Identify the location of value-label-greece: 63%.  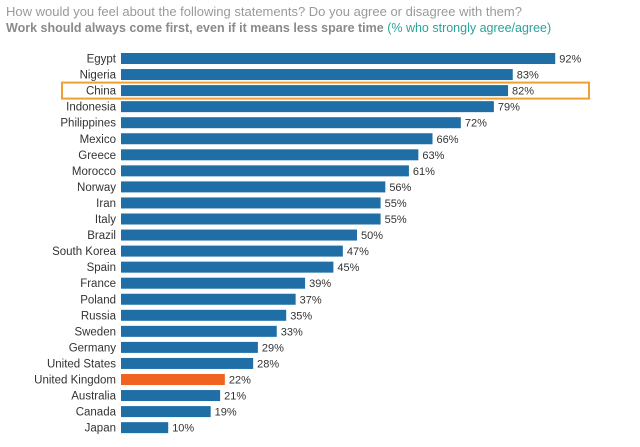
(433, 156).